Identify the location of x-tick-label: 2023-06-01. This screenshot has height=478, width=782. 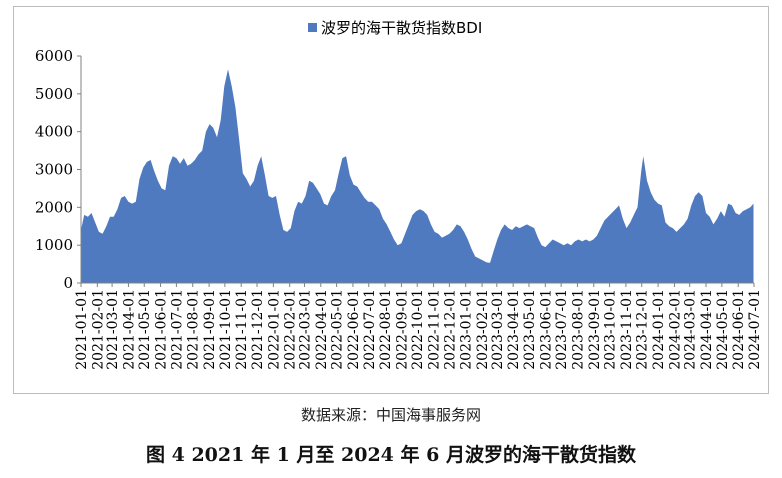
(546, 329).